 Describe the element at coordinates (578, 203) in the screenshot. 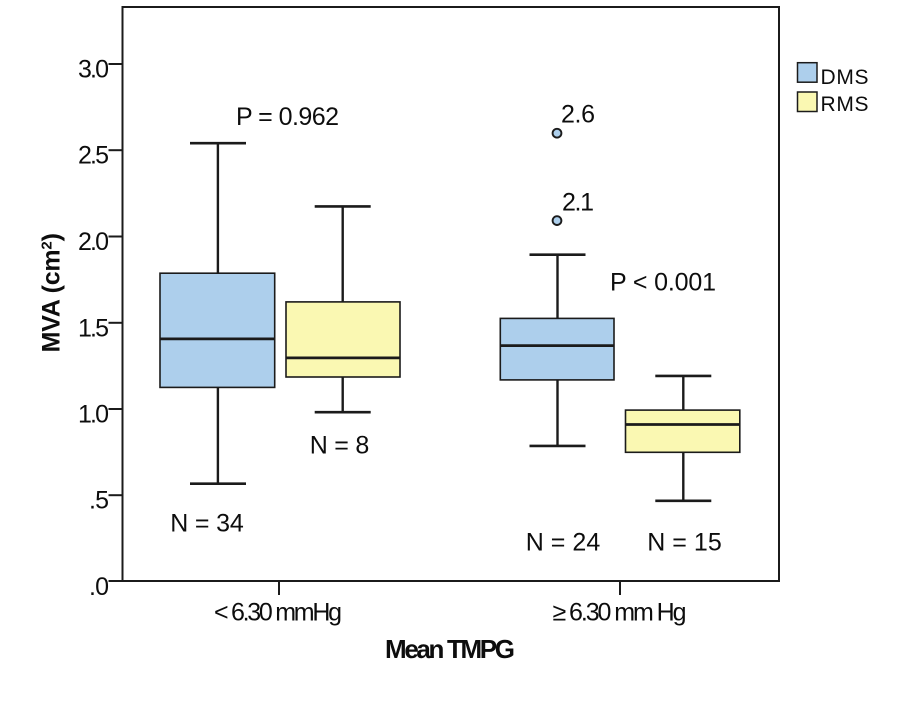

I see `svg-text: 2.1` at that location.